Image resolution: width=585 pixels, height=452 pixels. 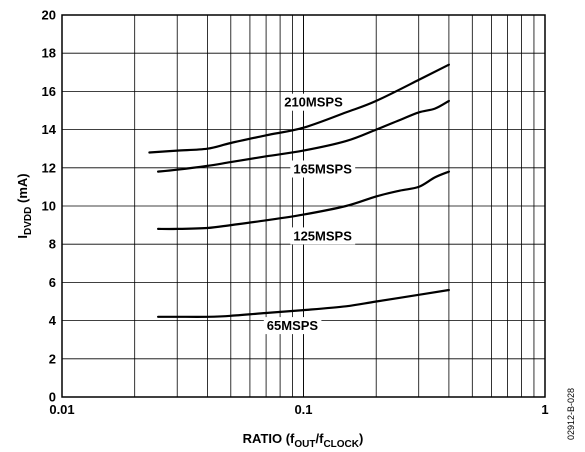 I want to click on y-tick-label: 6, so click(x=52, y=282).